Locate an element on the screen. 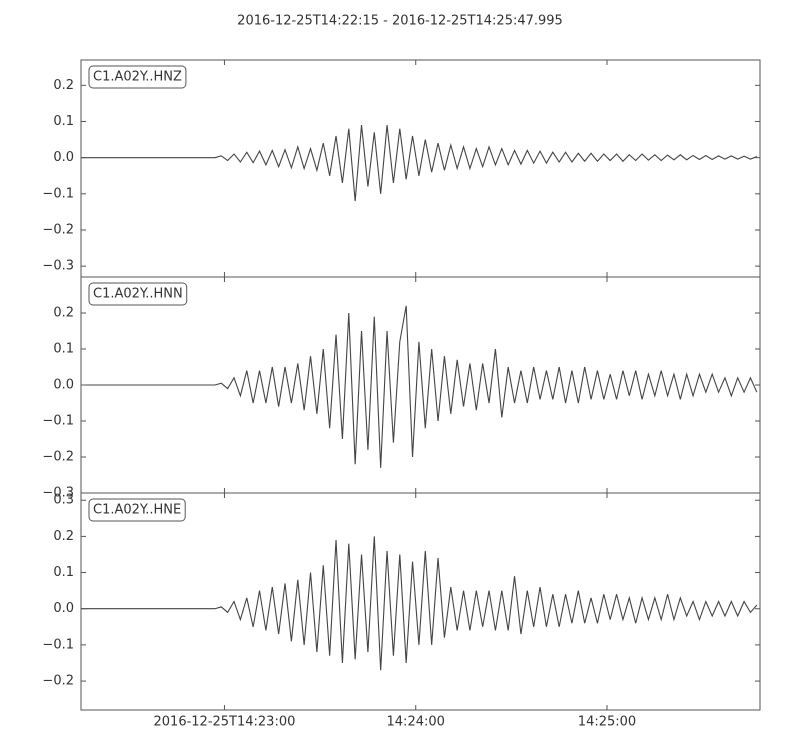 The image size is (800, 750). trace-label: C1.A02Y..HNN is located at coordinates (138, 294).